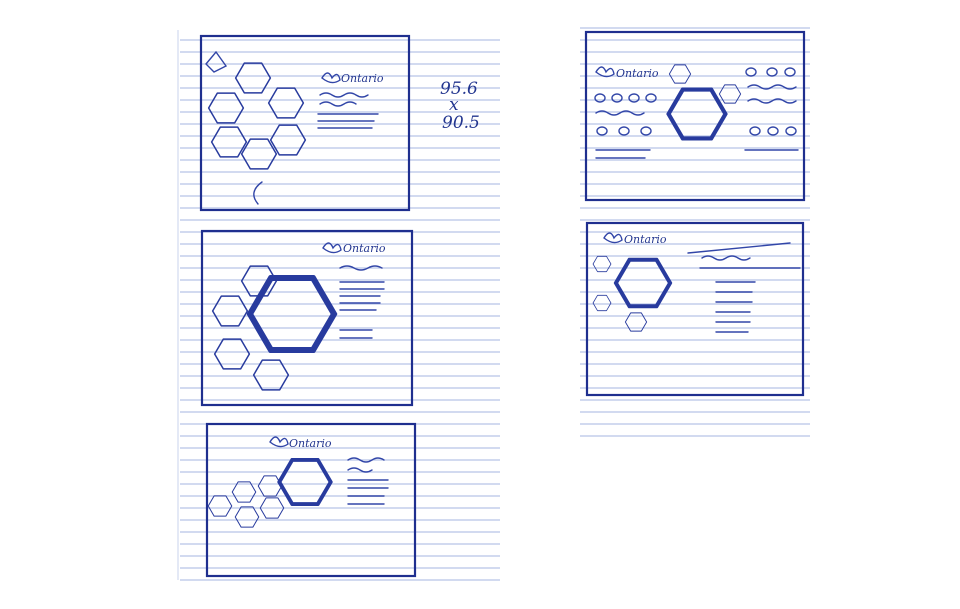 This screenshot has height=609, width=960. I want to click on sketch-5: Ontario, so click(695, 309).